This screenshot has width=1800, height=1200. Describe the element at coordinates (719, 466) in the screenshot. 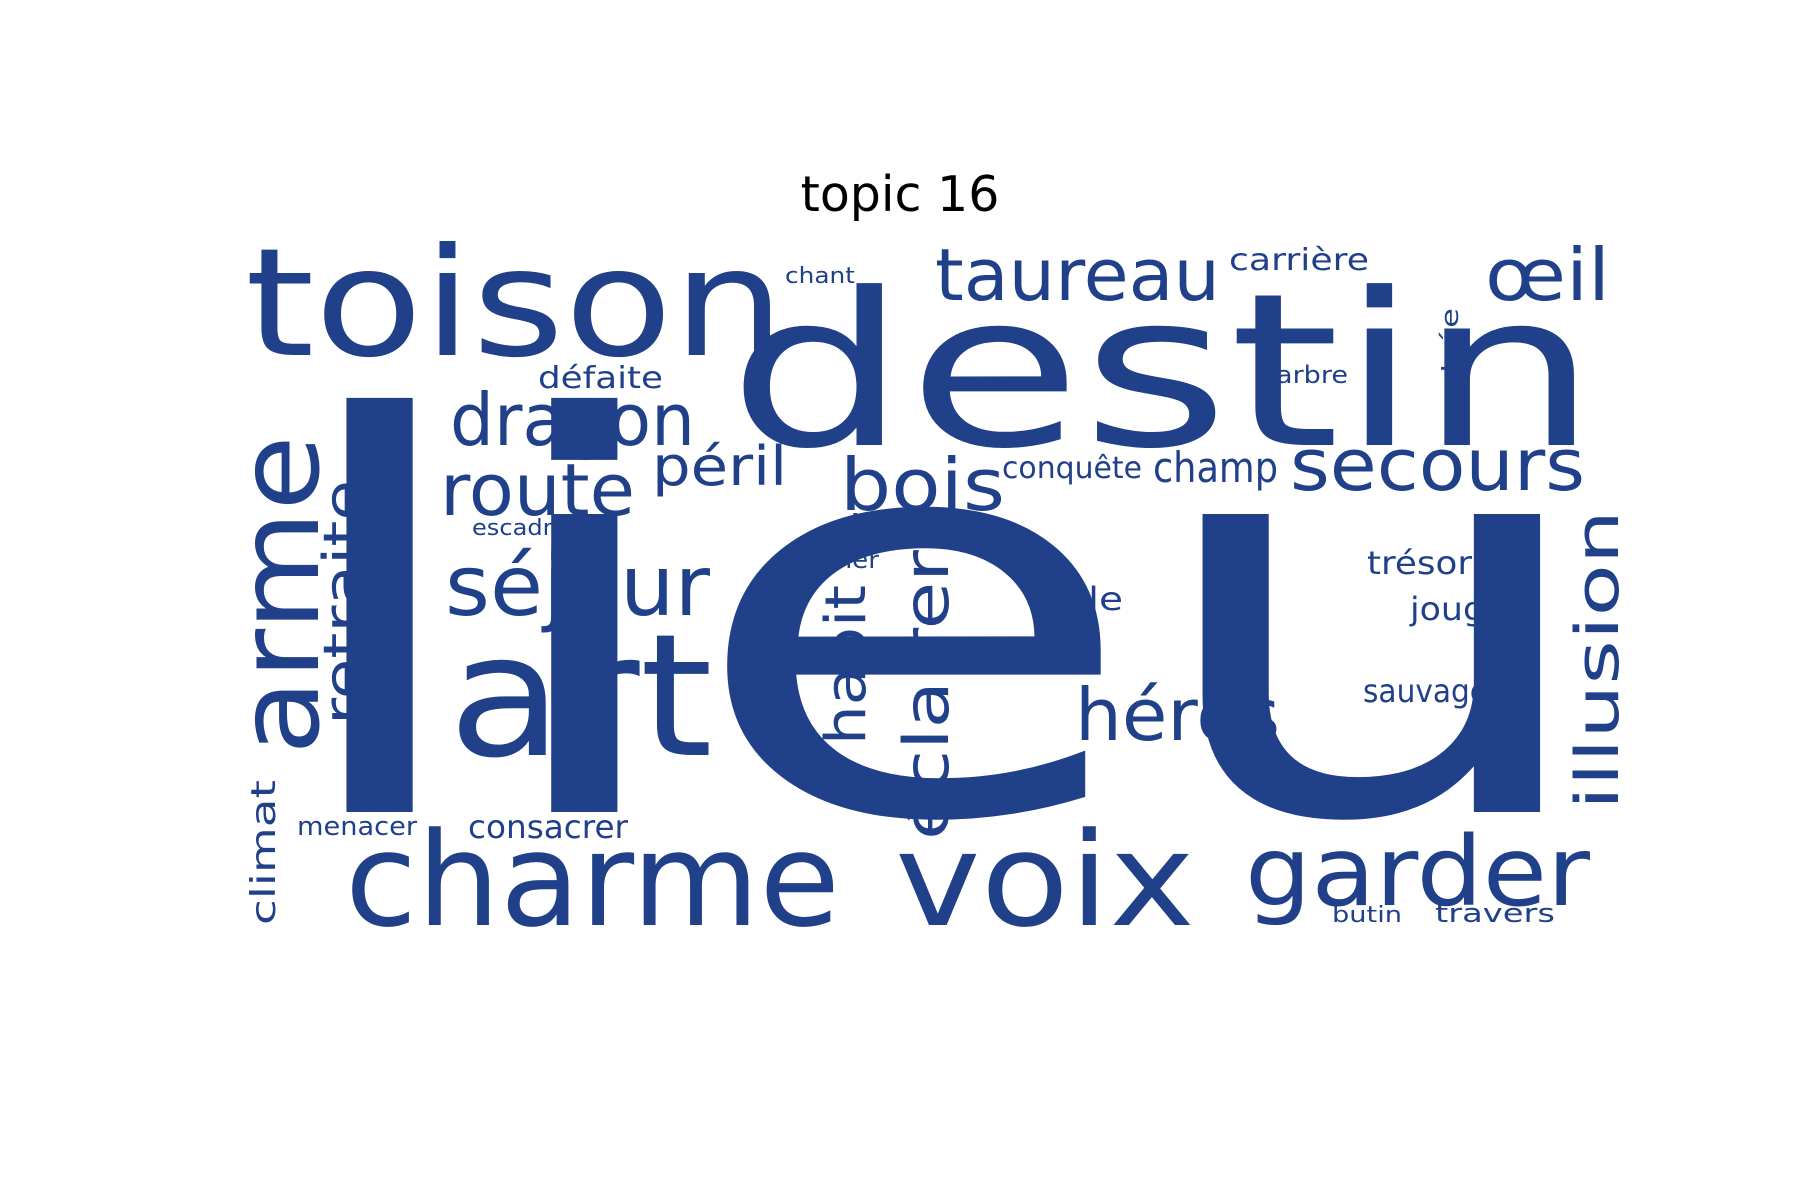

I see `word-peril: péril` at that location.